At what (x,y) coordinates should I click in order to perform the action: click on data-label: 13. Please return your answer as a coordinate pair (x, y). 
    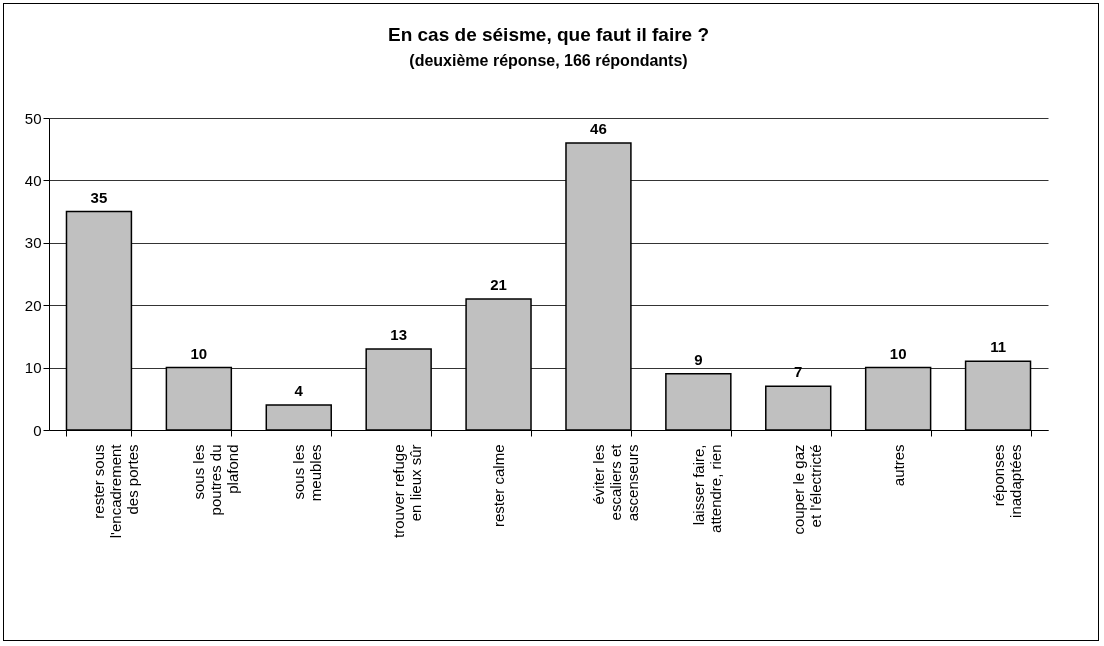
    Looking at the image, I should click on (398, 334).